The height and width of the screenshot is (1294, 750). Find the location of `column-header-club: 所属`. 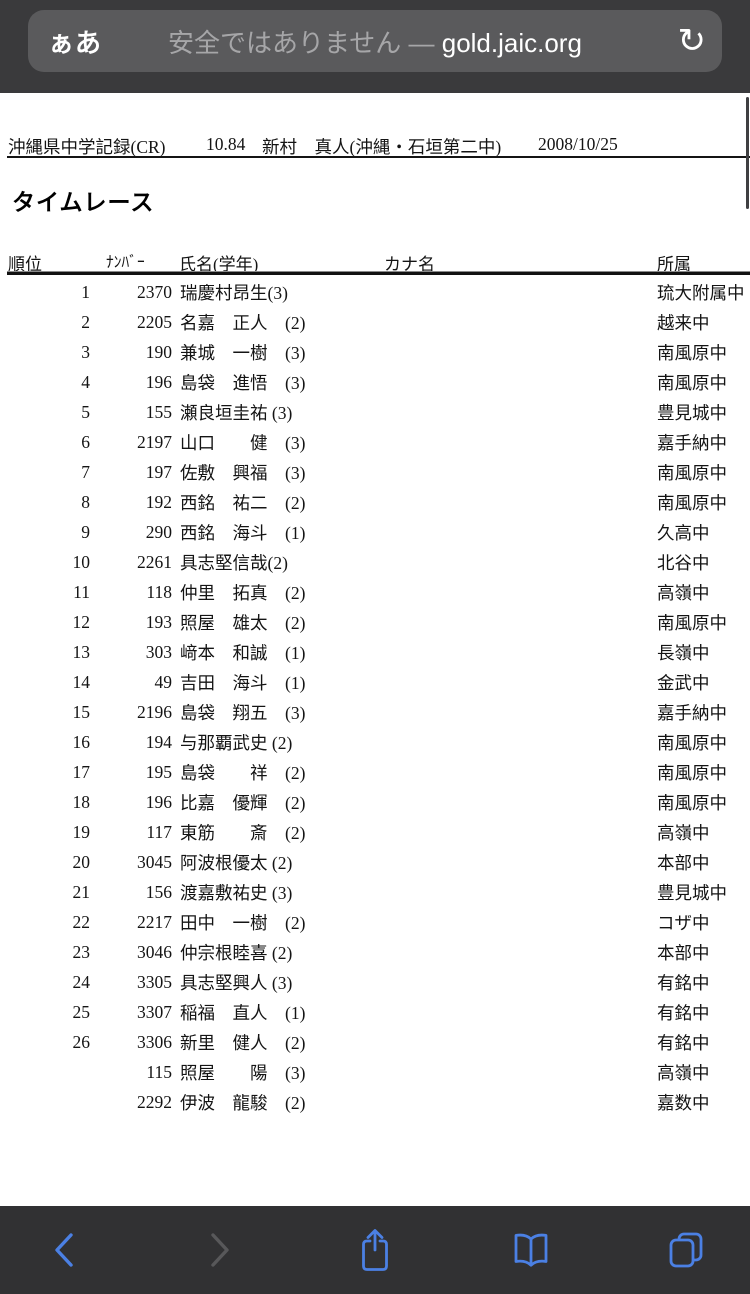

column-header-club: 所属 is located at coordinates (674, 264).